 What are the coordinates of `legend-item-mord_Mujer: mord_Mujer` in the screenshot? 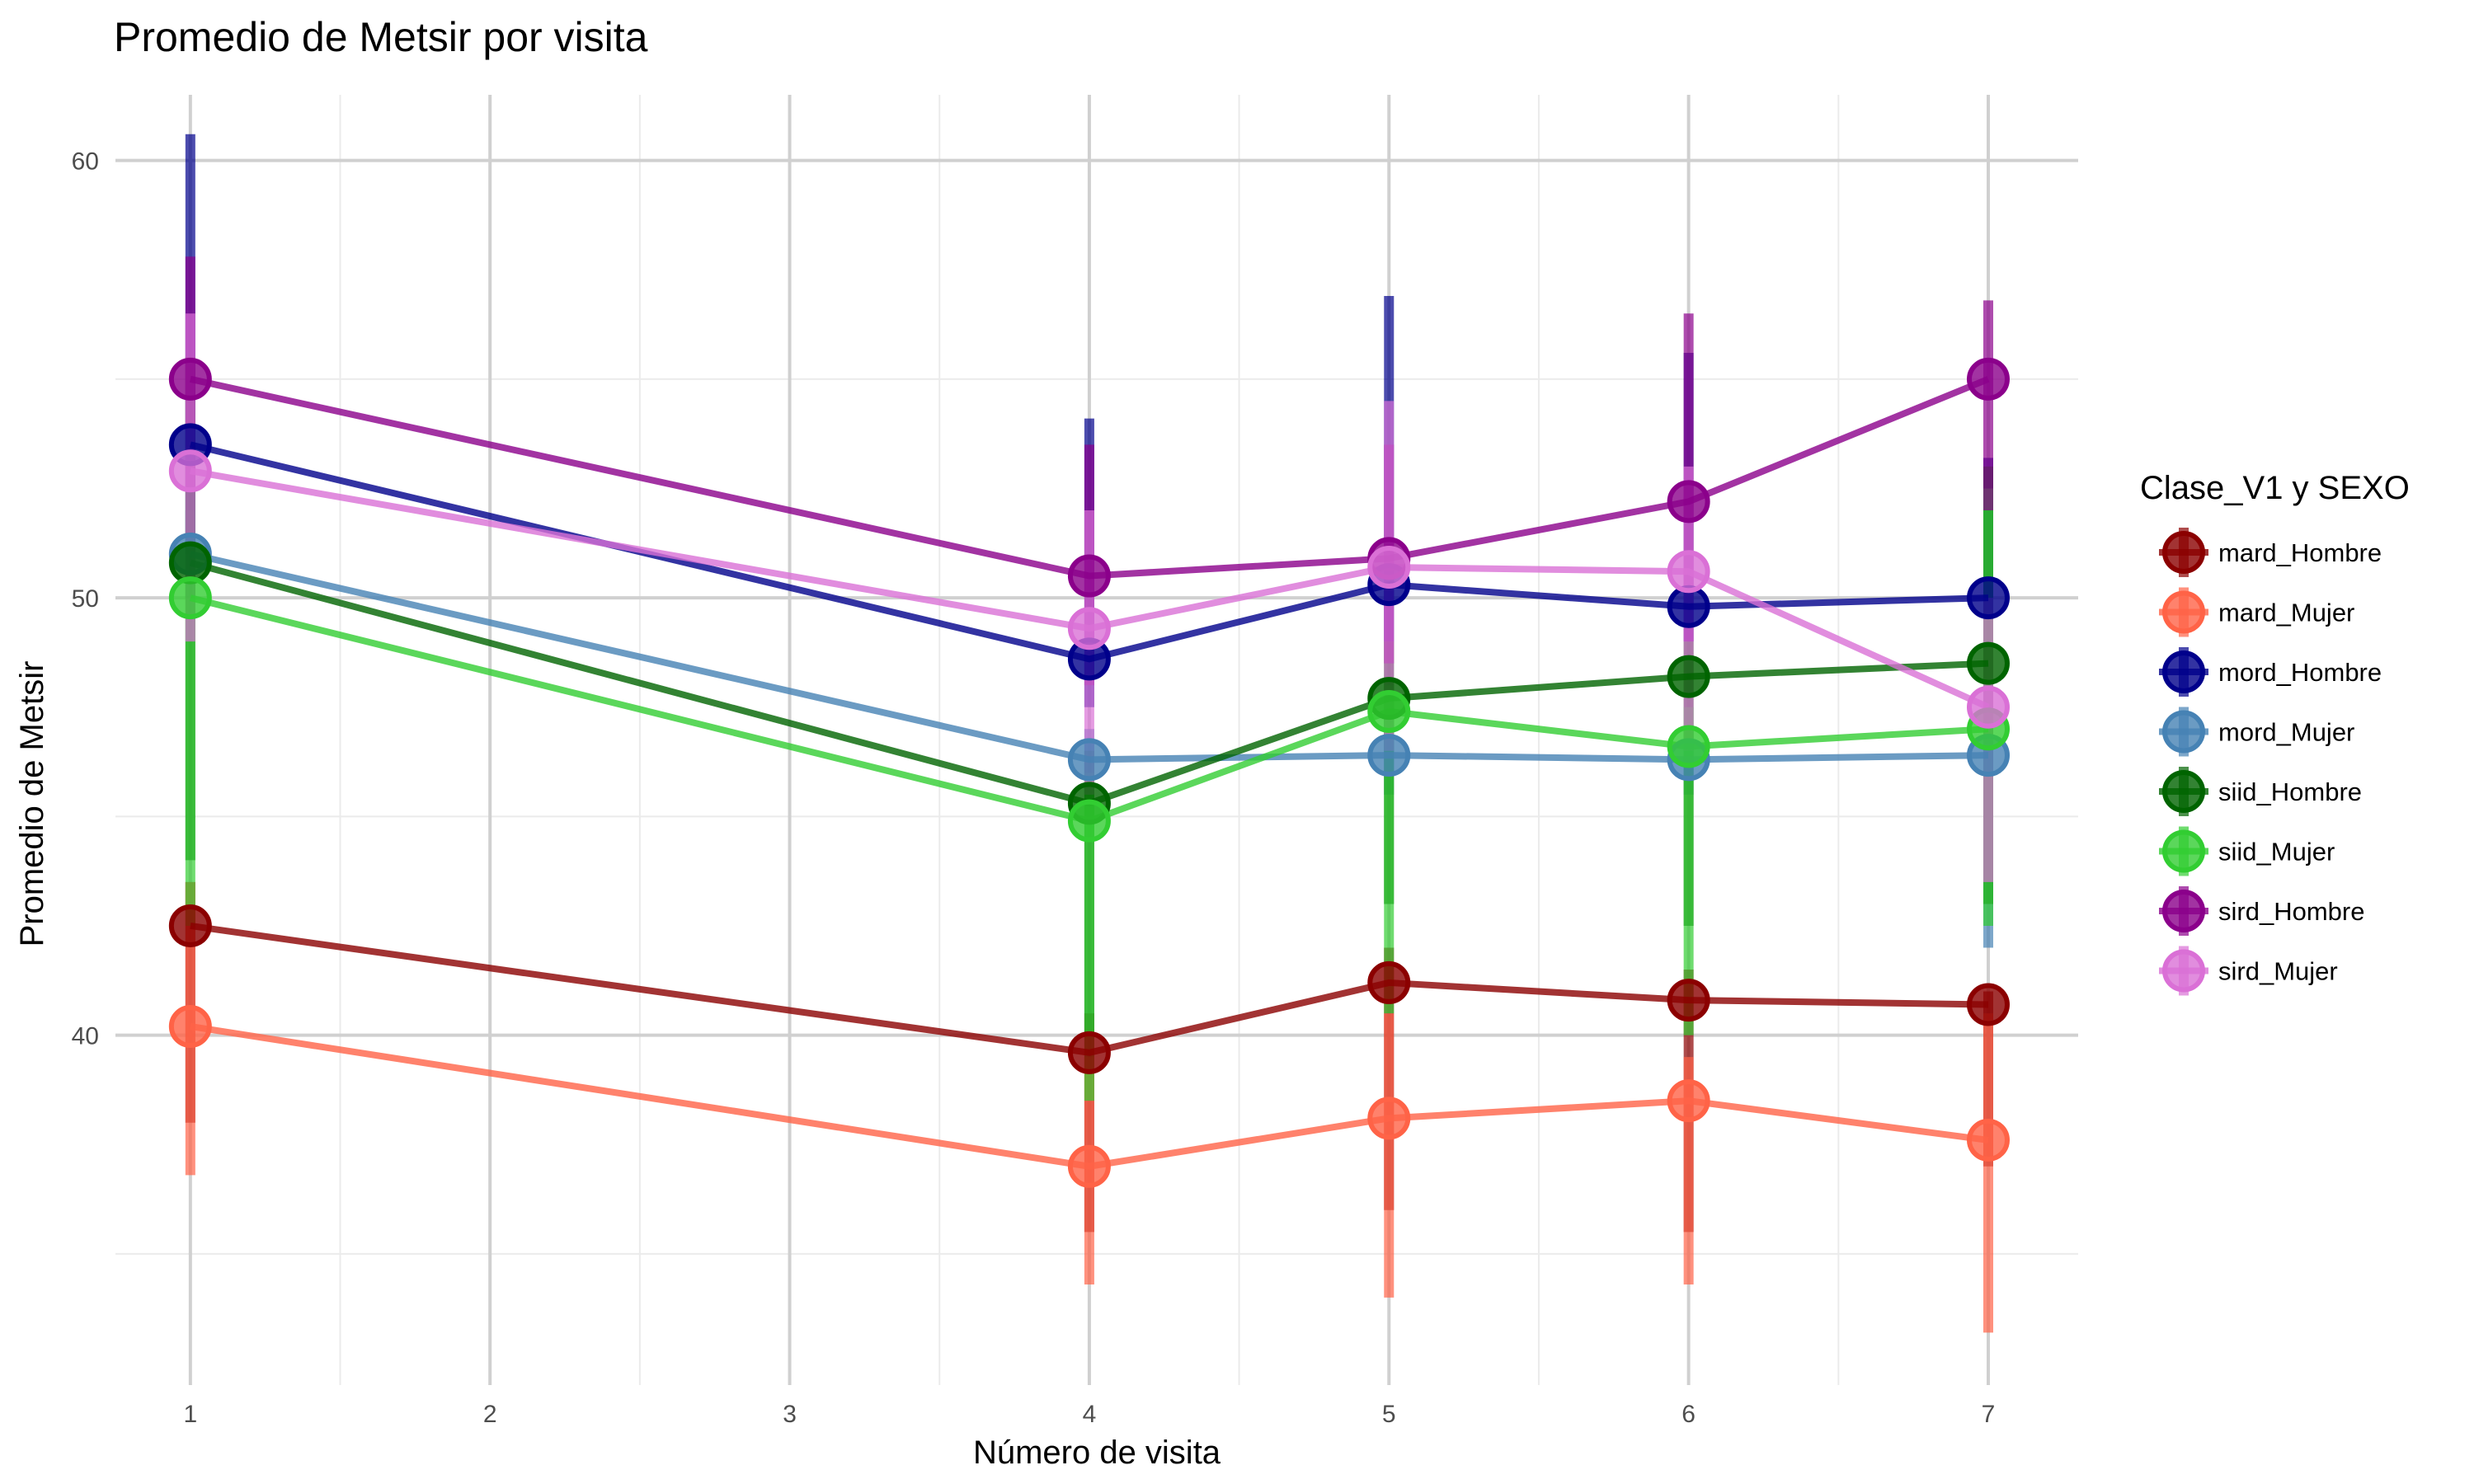 It's located at (2256, 732).